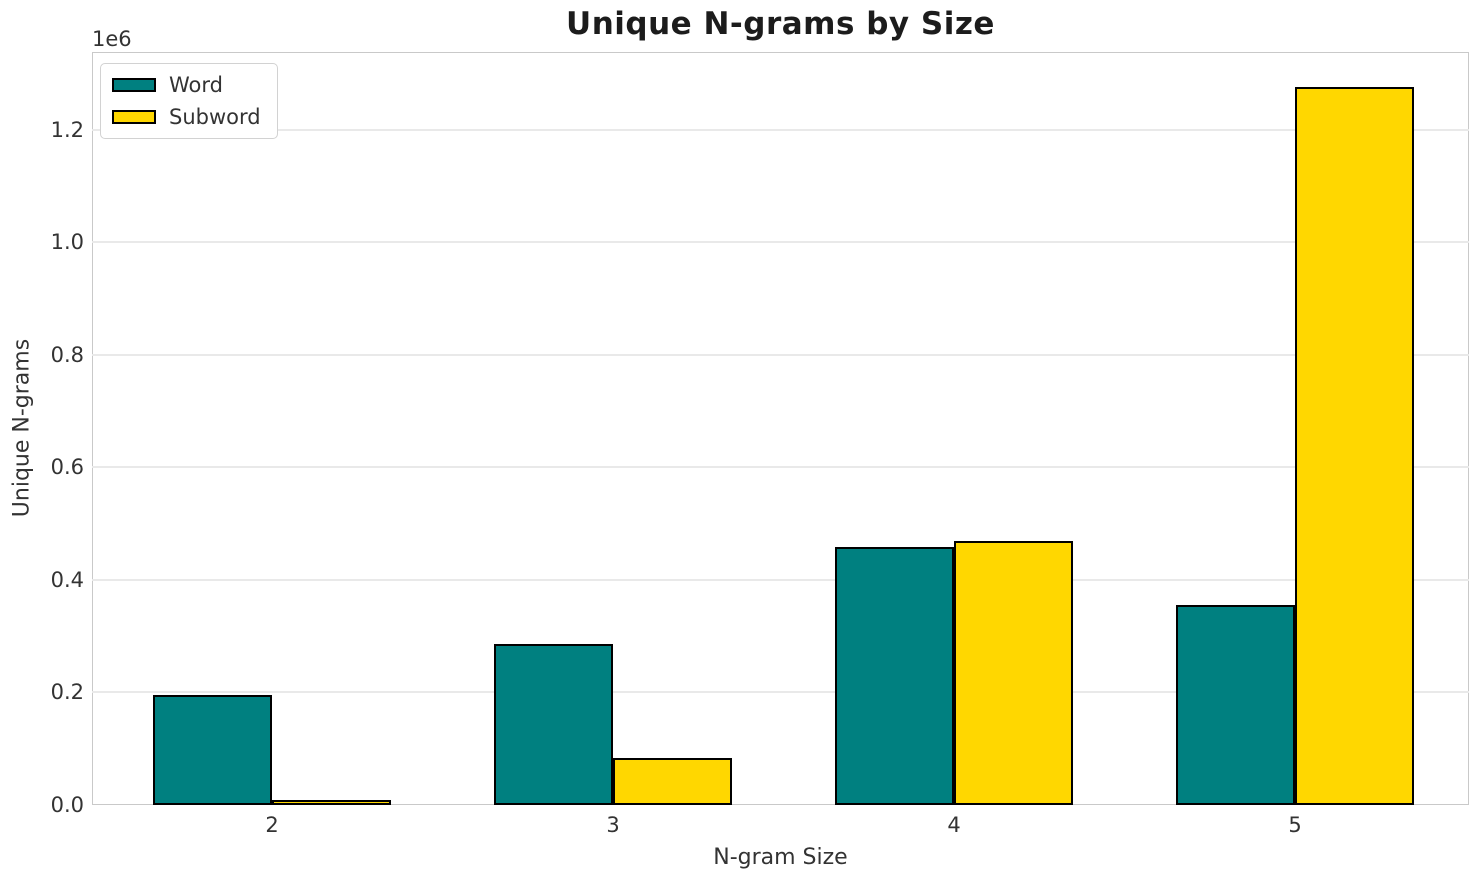  I want to click on legend-item: Subword, so click(186, 117).